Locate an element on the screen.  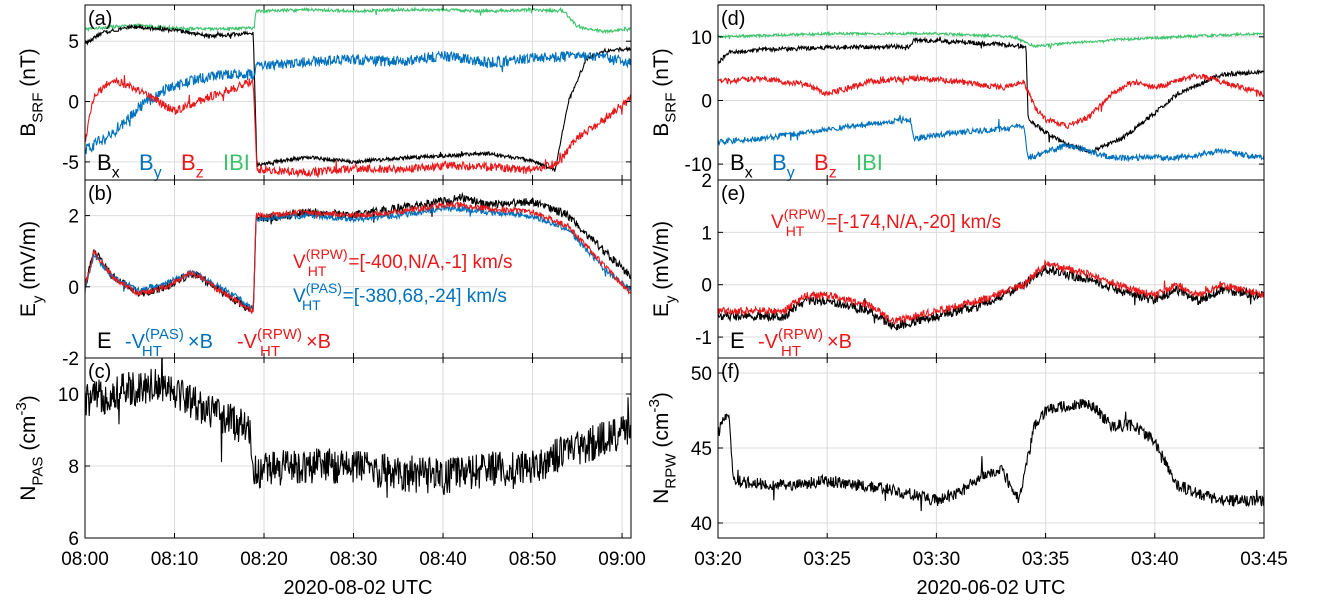
ylabel-units: (nT) is located at coordinates (661, 70).